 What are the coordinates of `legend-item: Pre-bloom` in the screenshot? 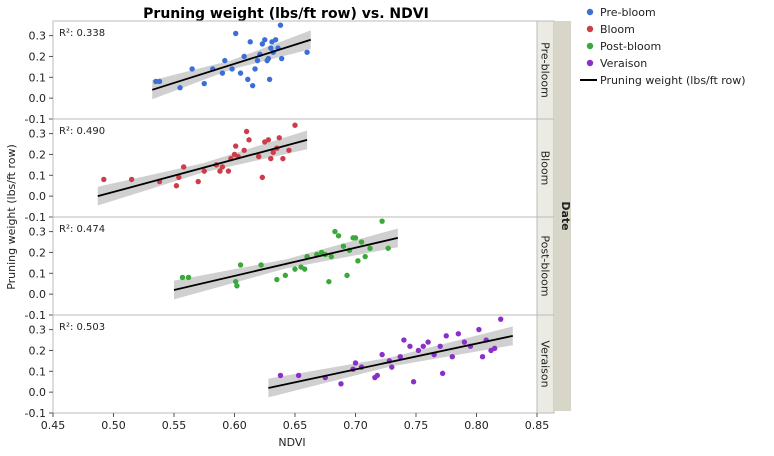 It's located at (621, 12).